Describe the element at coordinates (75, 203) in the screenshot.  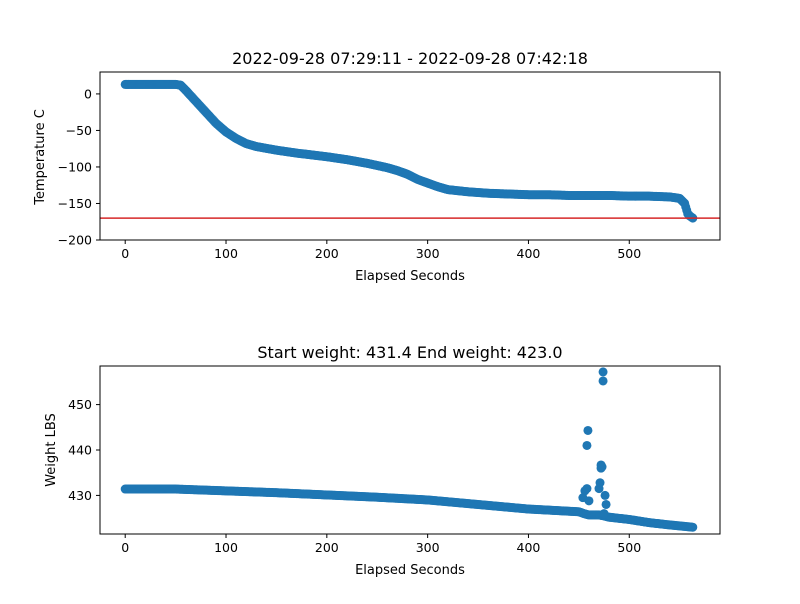
I see `temperature-y-tick-label: −150` at that location.